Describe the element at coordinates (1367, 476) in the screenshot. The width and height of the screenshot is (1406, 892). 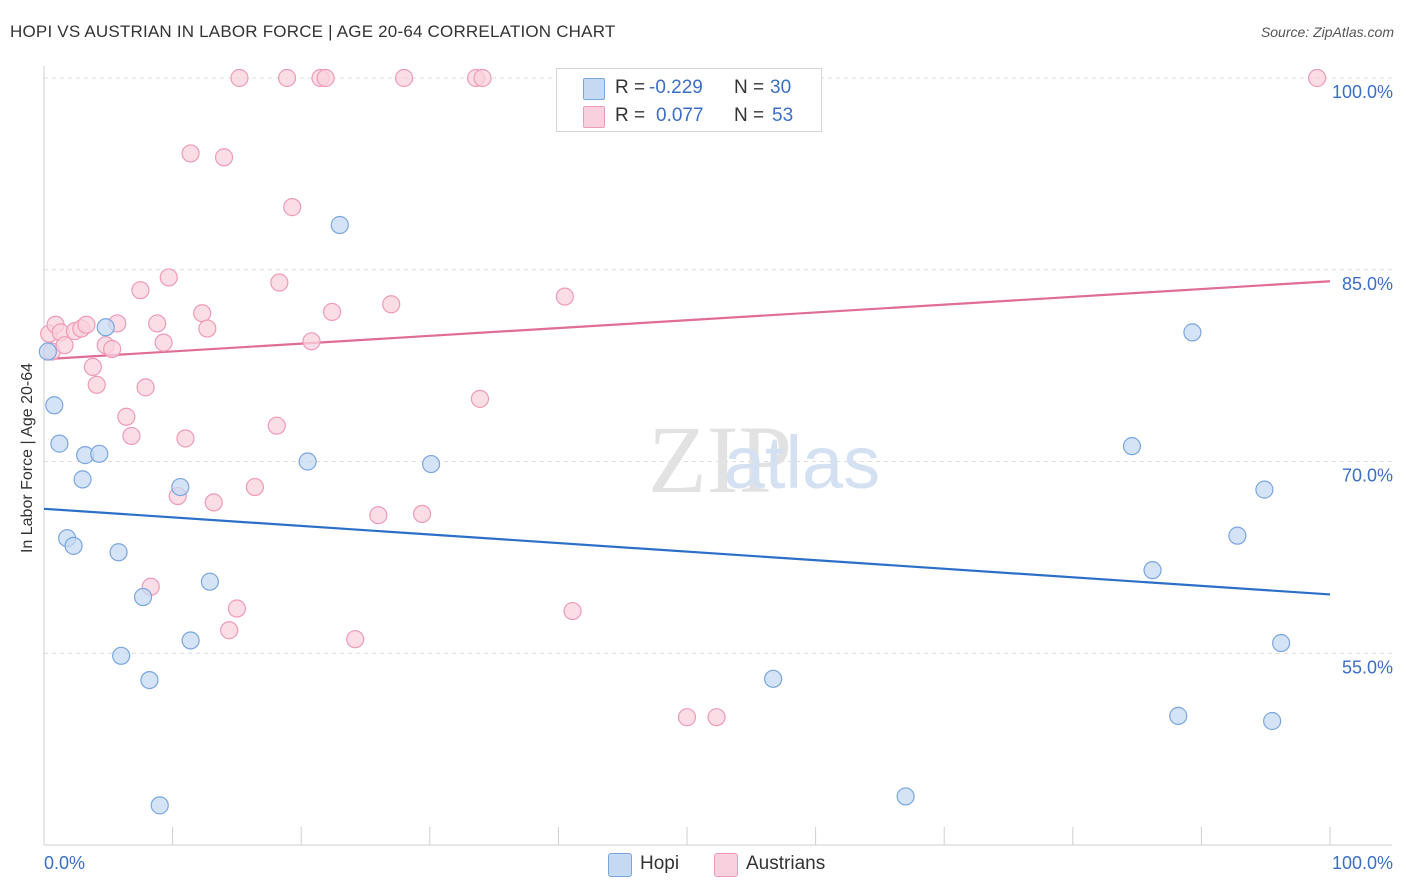
I see `y-tick-label: 70.0%` at that location.